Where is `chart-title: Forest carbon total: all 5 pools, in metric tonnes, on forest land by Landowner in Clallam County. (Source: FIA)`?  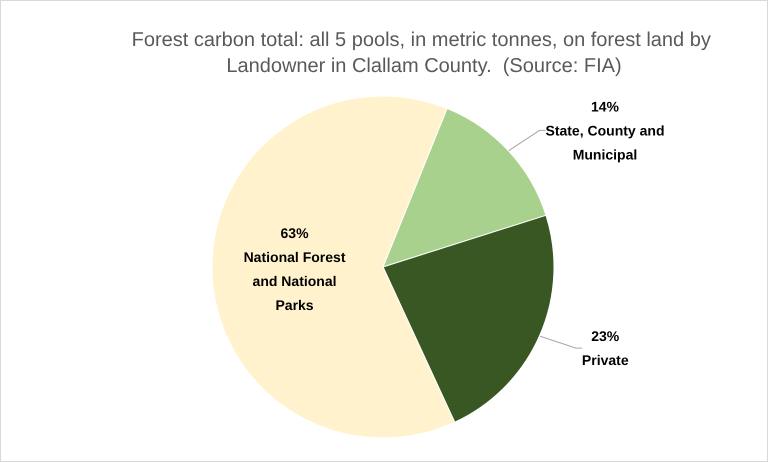 chart-title: Forest carbon total: all 5 pools, in metric tonnes, on forest land by Landowner in Clallam County. (Source: FIA) is located at coordinates (424, 53).